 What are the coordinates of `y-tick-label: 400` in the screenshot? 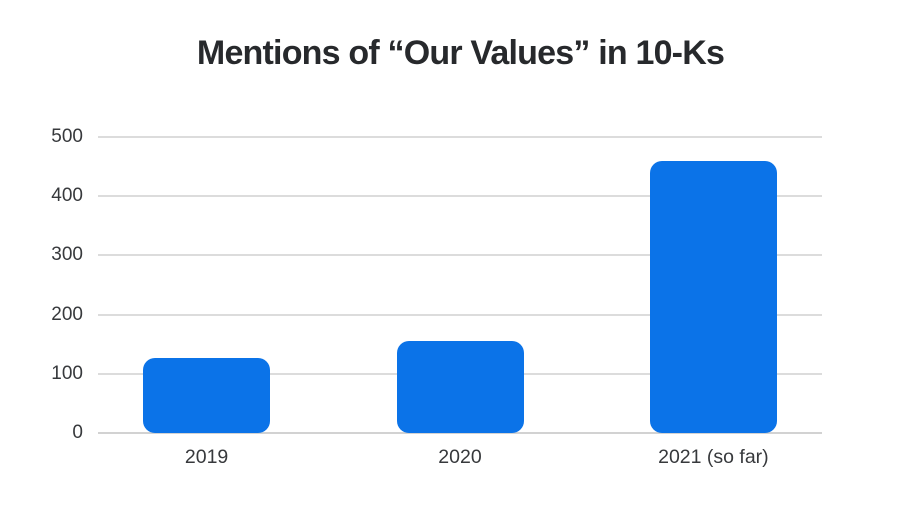 It's located at (67, 196).